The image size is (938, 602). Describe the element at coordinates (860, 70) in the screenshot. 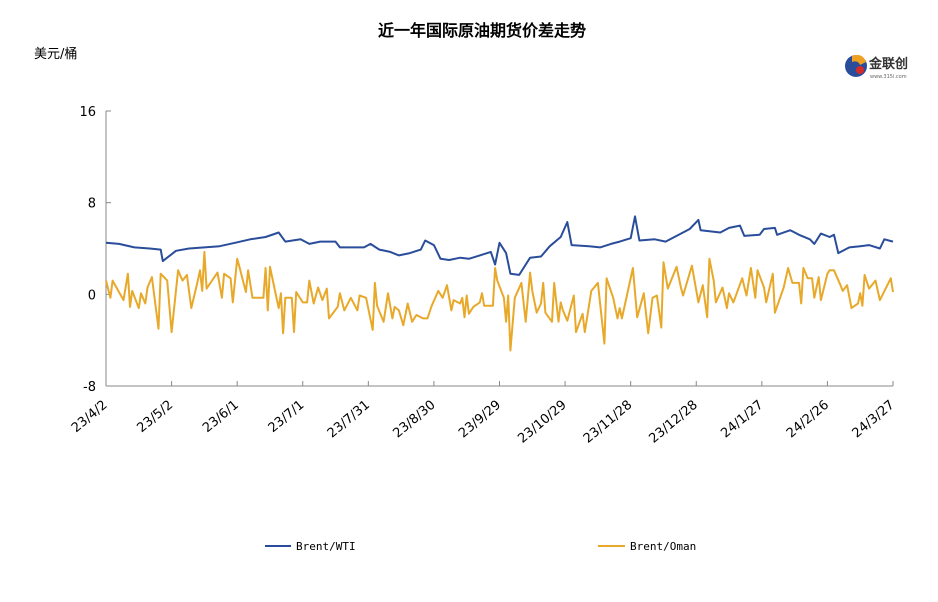

I see `logo-mark-red` at that location.